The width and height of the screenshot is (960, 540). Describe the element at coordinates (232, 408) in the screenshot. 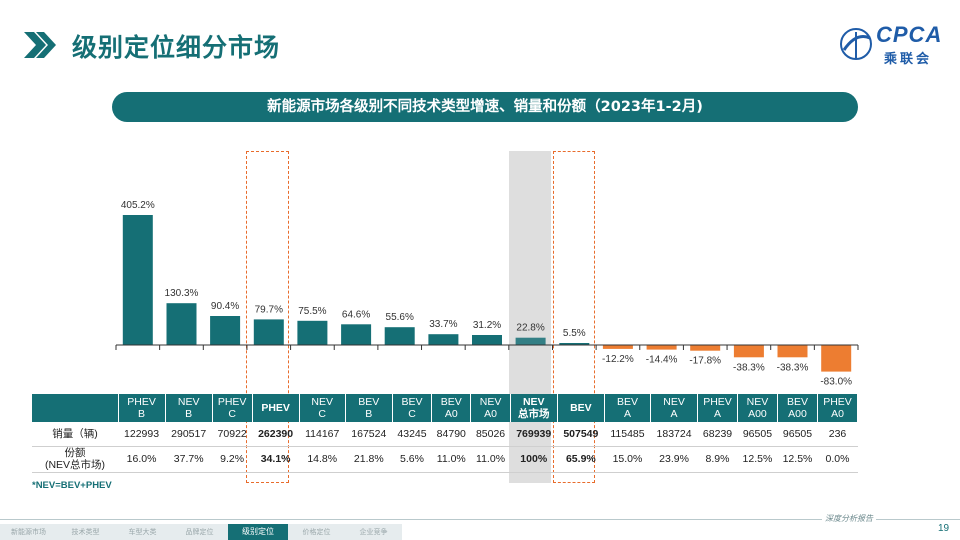

I see `column-header: PHEV C` at that location.